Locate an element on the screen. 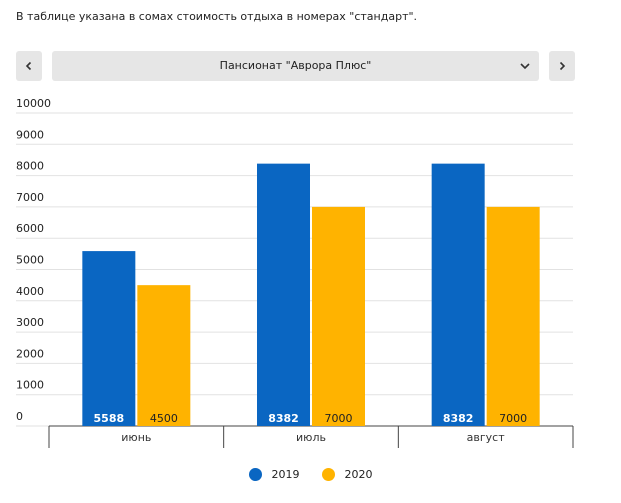  x-tick-label: июль is located at coordinates (311, 437).